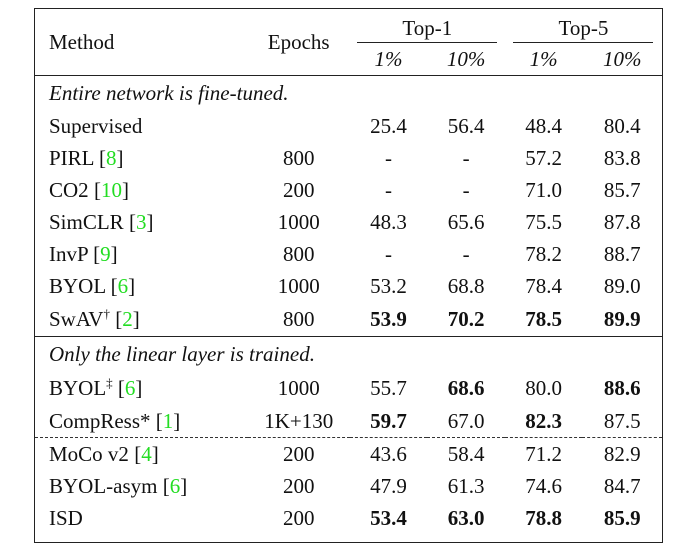  Describe the element at coordinates (388, 420) in the screenshot. I see `top1-1pct-cell: 59.7` at that location.